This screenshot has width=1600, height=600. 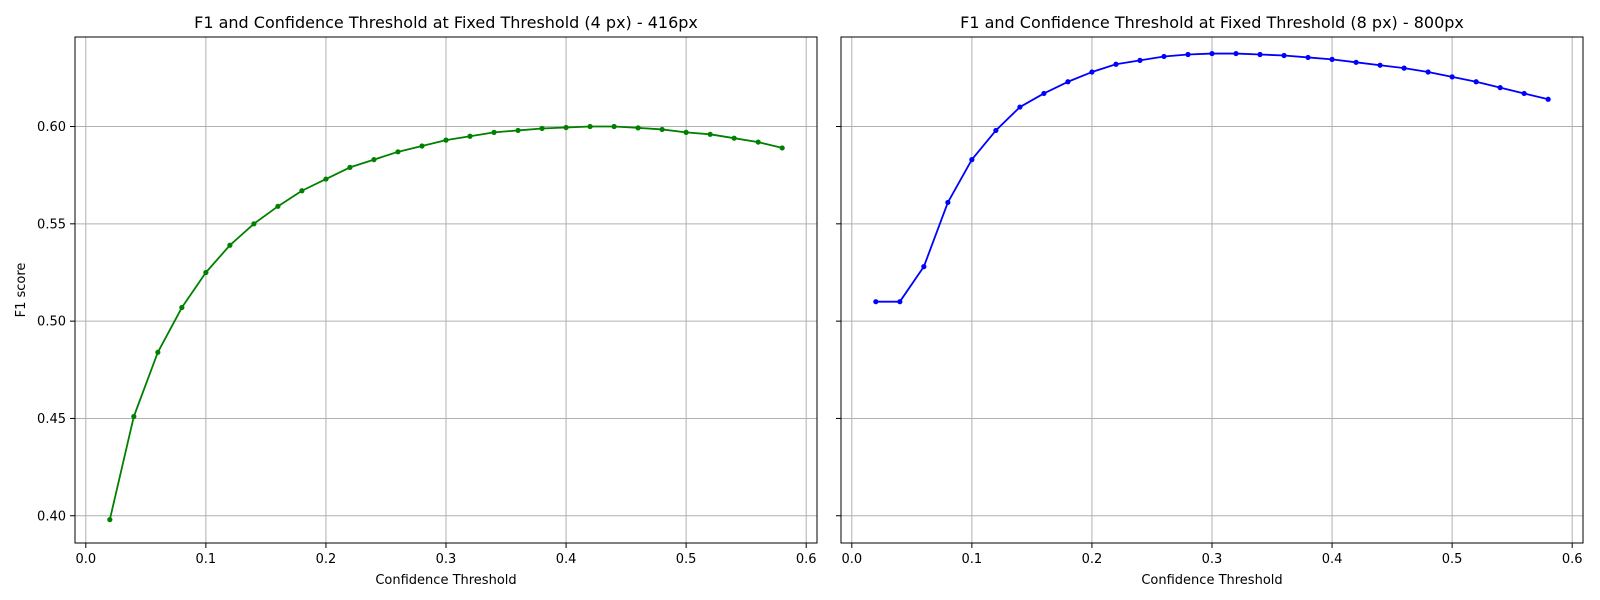 What do you see at coordinates (51, 516) in the screenshot?
I see `y-tick-label: 0.40` at bounding box center [51, 516].